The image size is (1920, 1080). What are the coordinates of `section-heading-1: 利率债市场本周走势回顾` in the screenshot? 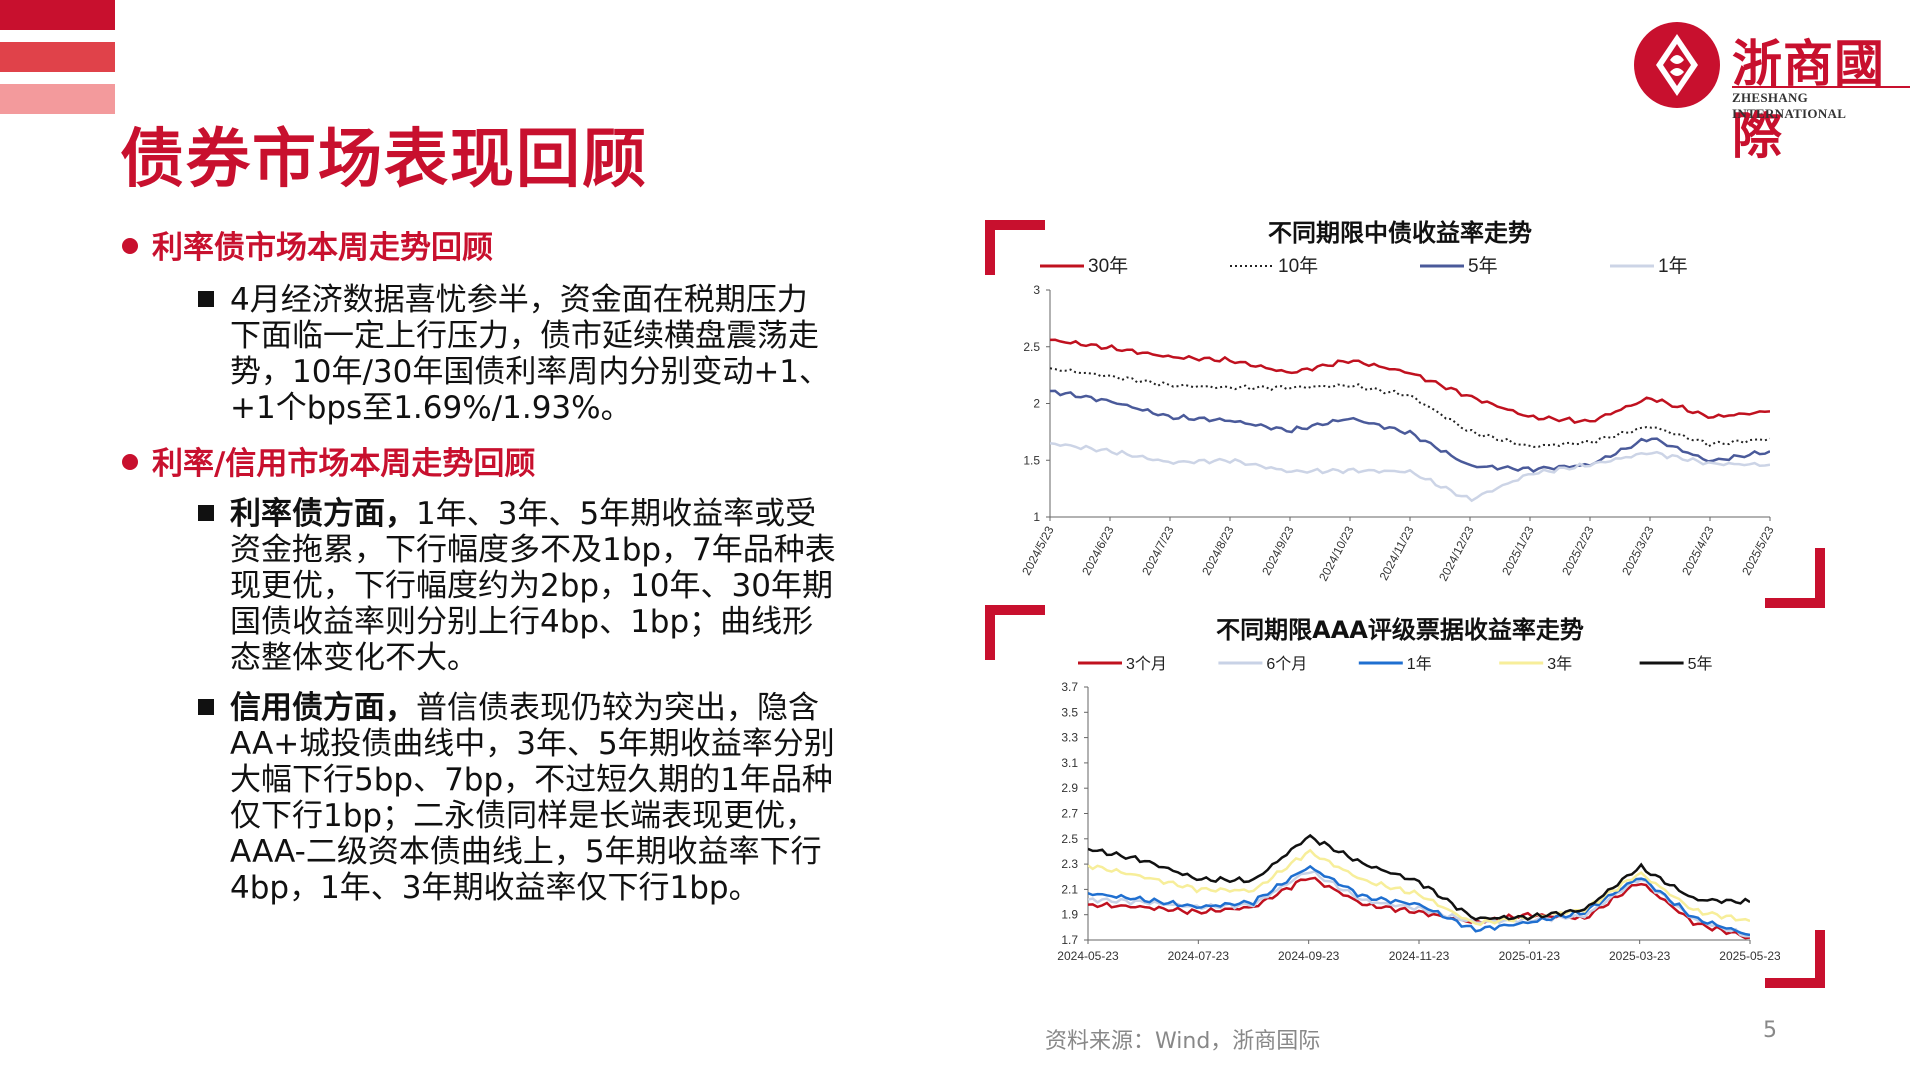 It's located at (307, 244).